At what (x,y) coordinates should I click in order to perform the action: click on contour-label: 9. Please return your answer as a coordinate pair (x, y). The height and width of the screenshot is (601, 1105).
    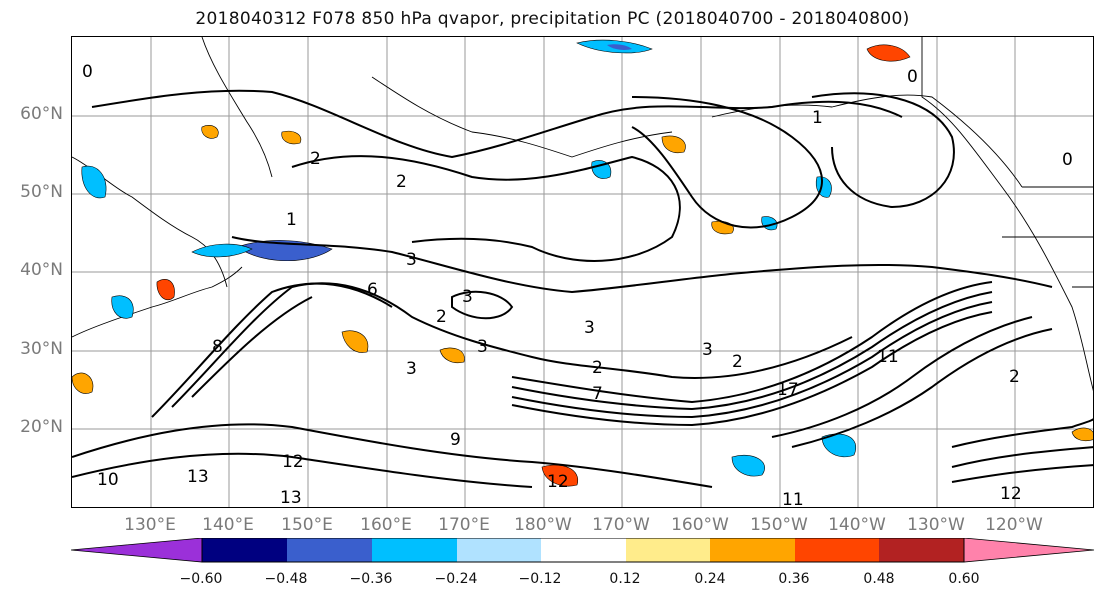
    Looking at the image, I should click on (455, 440).